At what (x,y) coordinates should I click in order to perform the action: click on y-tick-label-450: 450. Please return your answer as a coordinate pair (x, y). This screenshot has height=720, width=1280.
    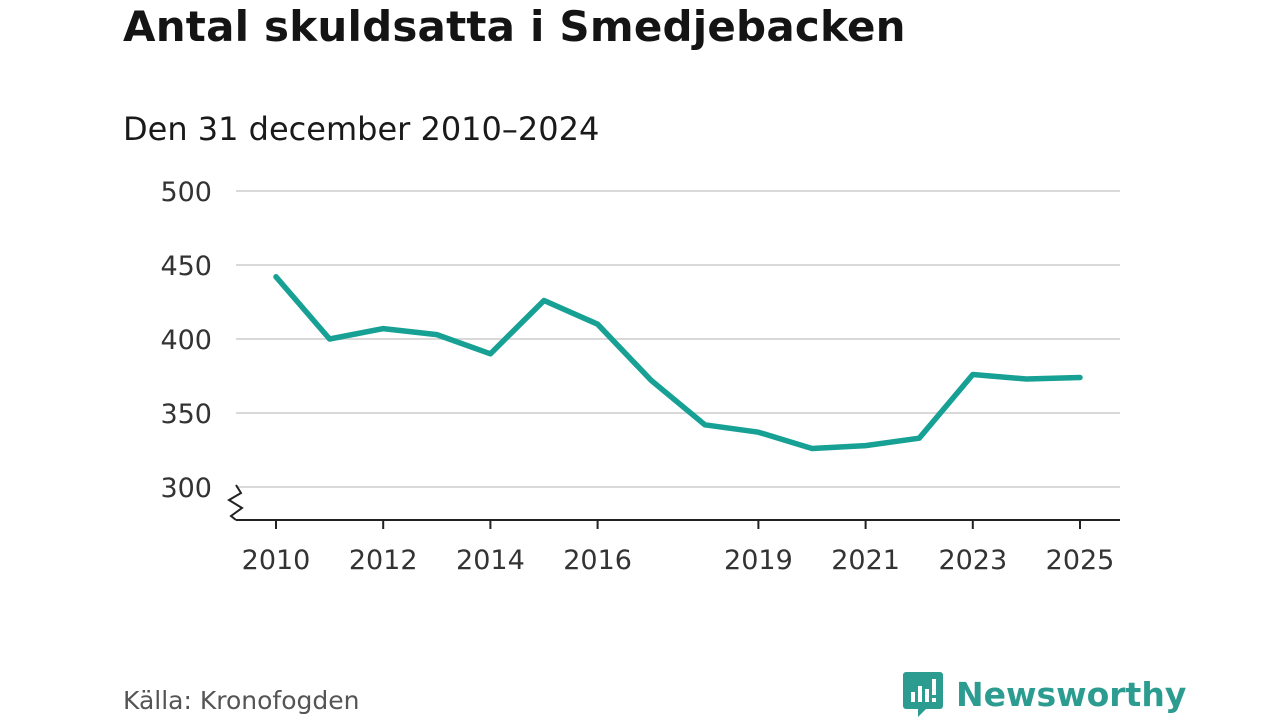
    Looking at the image, I should click on (186, 266).